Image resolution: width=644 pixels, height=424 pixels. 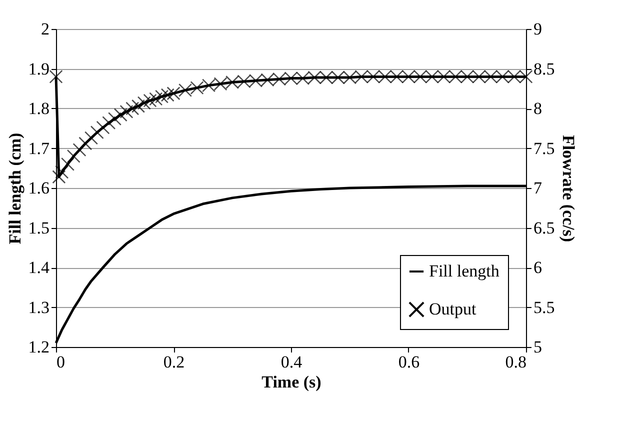 I want to click on y2-tick-label: 8.5, so click(x=544, y=68).